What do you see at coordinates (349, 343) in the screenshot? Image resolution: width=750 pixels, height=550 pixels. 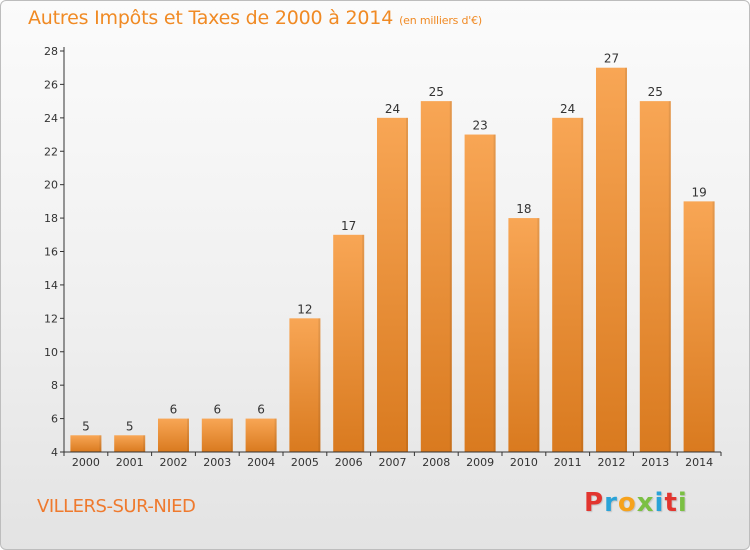 I see `bar-2006` at bounding box center [349, 343].